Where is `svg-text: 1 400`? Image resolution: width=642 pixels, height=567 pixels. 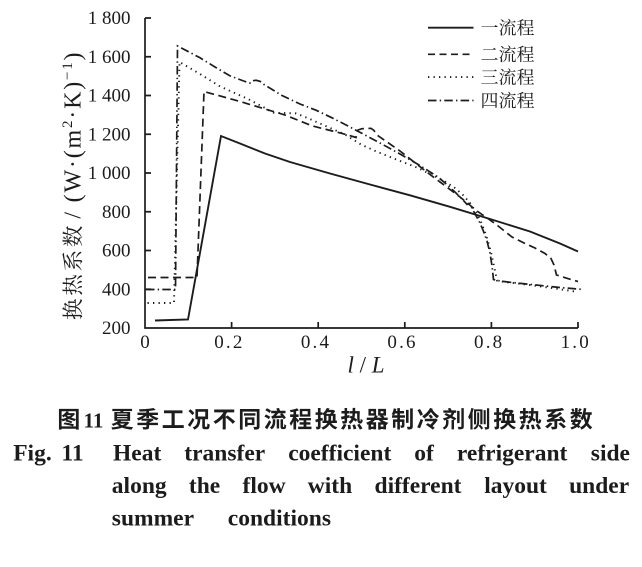 svg-text: 1 400 is located at coordinates (109, 96).